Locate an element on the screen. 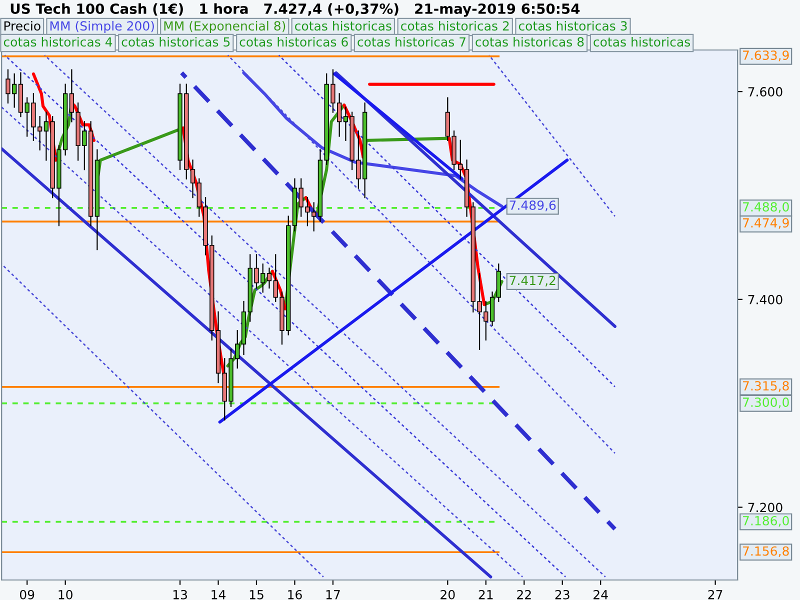 Image resolution: width=800 pixels, height=600 pixels. ref-line-label: 7.300,0 is located at coordinates (766, 403).